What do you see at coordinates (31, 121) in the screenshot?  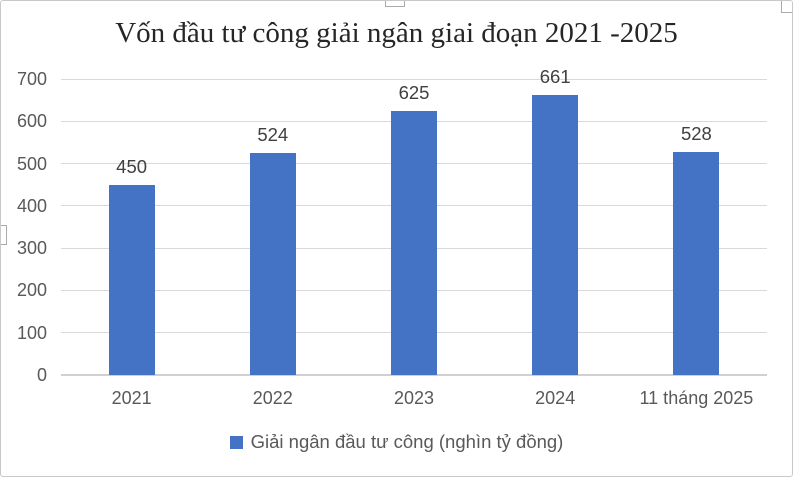 I see `y-axis-tick-label: 600` at bounding box center [31, 121].